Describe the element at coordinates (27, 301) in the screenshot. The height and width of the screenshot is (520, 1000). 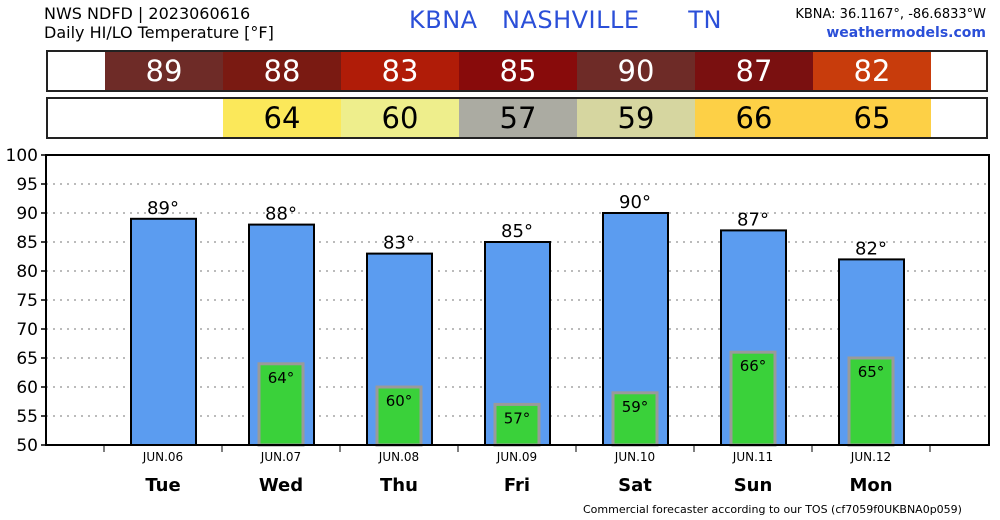
I see `y-tick-label: 75` at that location.